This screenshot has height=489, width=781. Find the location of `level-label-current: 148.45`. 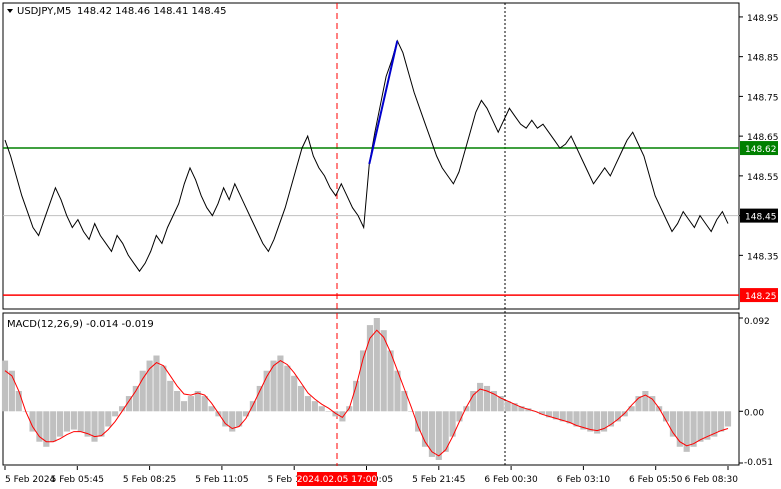

level-label-current: 148.45 is located at coordinates (761, 218).